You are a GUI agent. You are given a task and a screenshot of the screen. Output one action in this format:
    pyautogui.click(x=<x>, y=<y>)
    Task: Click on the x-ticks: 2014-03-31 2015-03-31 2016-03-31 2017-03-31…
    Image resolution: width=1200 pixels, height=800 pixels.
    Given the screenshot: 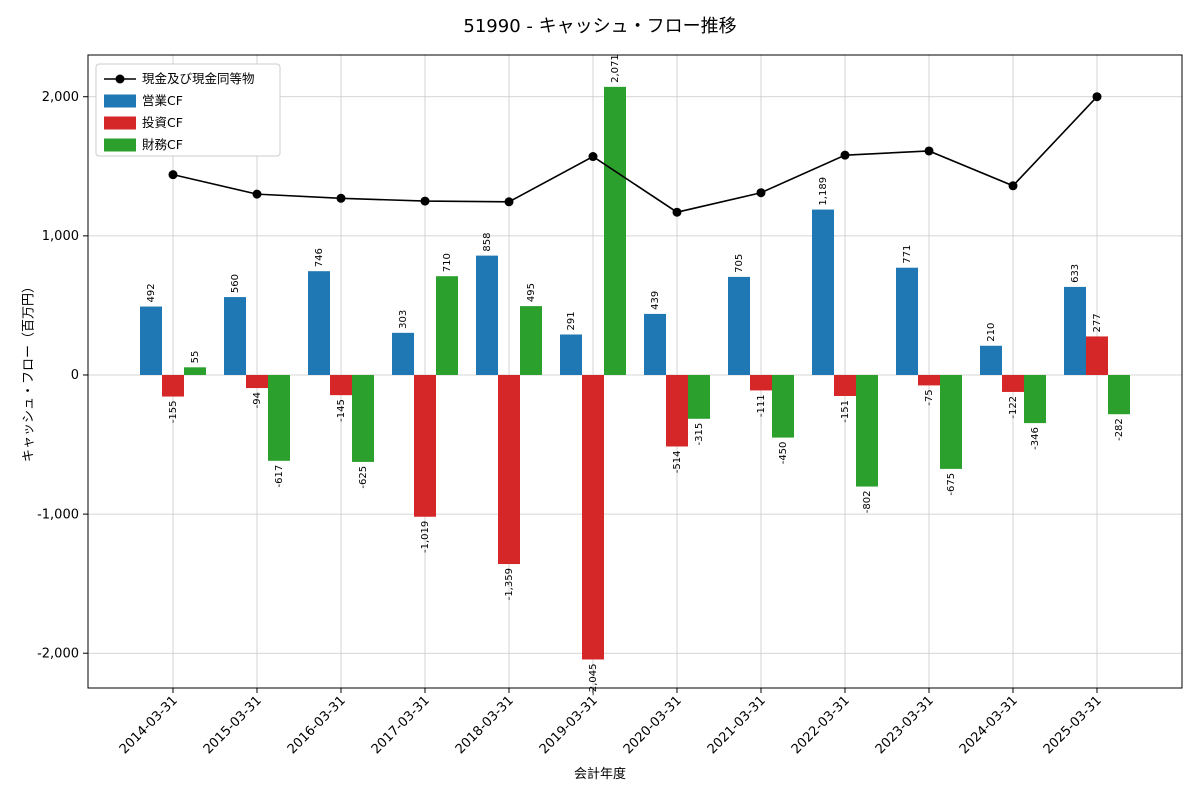 What is the action you would take?
    pyautogui.click(x=611, y=722)
    